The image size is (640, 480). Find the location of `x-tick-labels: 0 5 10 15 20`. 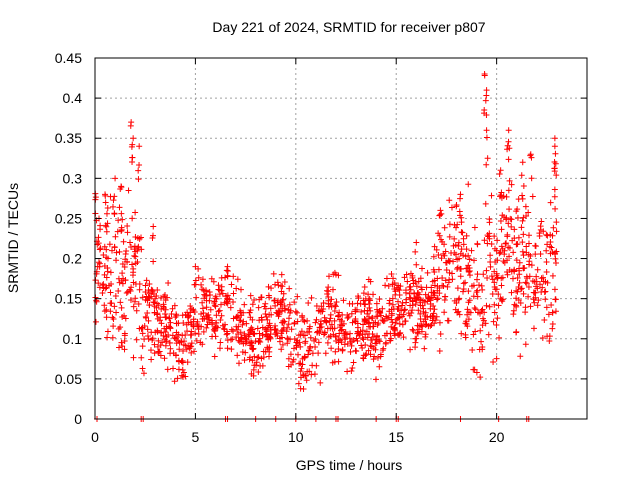

x-tick-labels: 0 5 10 15 20 is located at coordinates (298, 437).